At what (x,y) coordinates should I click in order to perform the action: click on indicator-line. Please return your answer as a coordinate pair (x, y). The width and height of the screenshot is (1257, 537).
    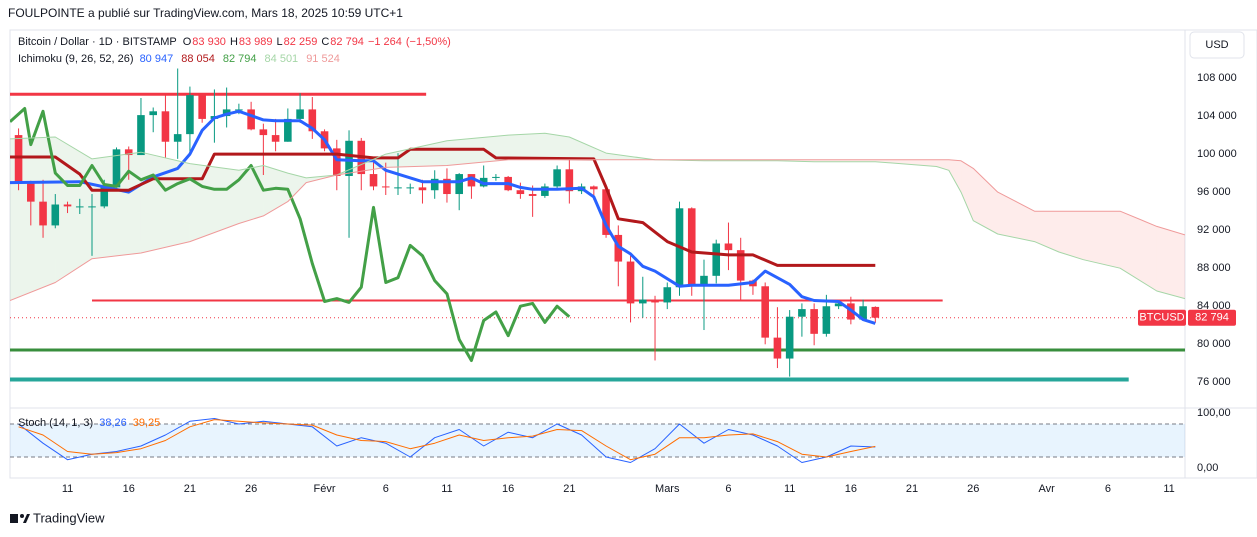
    Looking at the image, I should click on (447, 440).